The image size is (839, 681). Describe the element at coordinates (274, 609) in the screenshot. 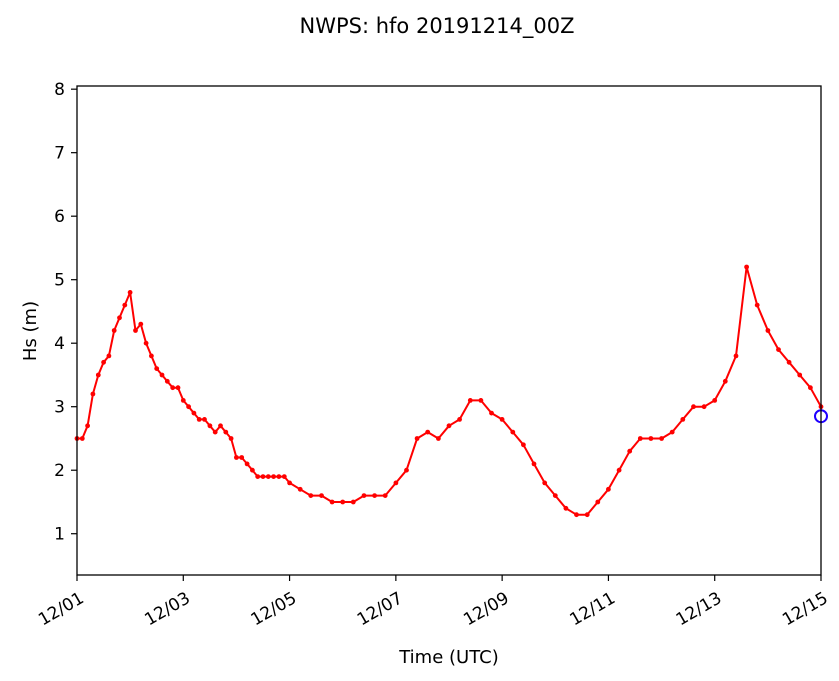

I see `x-tick-label: 12/05` at that location.